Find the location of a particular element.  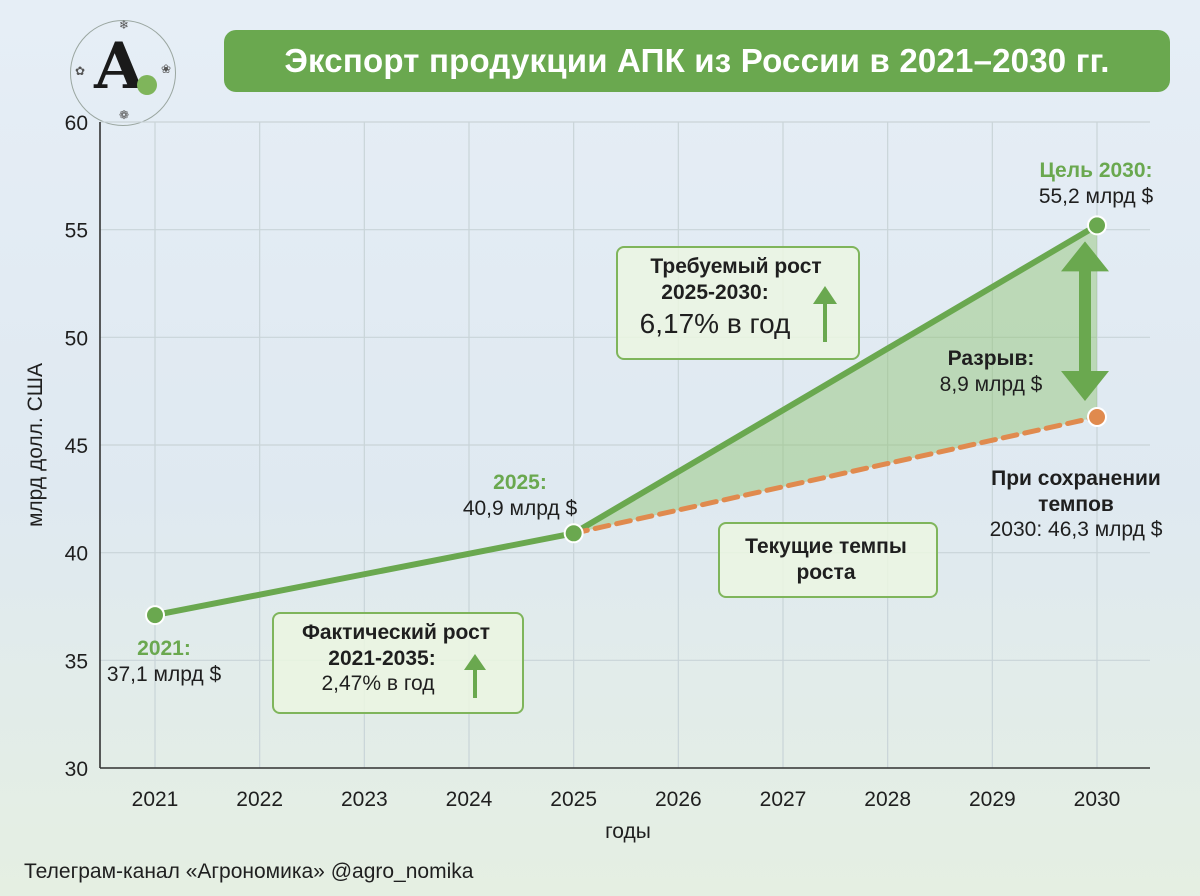

x-tick-label: 2028 is located at coordinates (887, 799).